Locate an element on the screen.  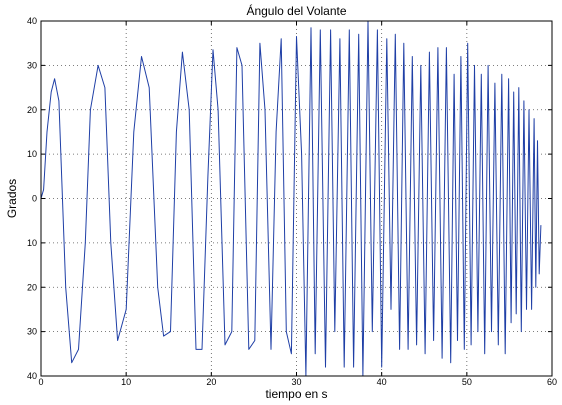
chart-title: Ángulo del Volante is located at coordinates (296, 10).